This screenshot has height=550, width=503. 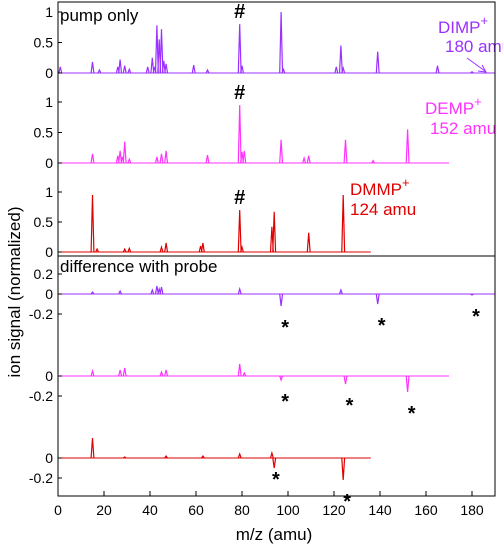 I want to click on demp-diff-ytick-label: 0, so click(x=49, y=376).